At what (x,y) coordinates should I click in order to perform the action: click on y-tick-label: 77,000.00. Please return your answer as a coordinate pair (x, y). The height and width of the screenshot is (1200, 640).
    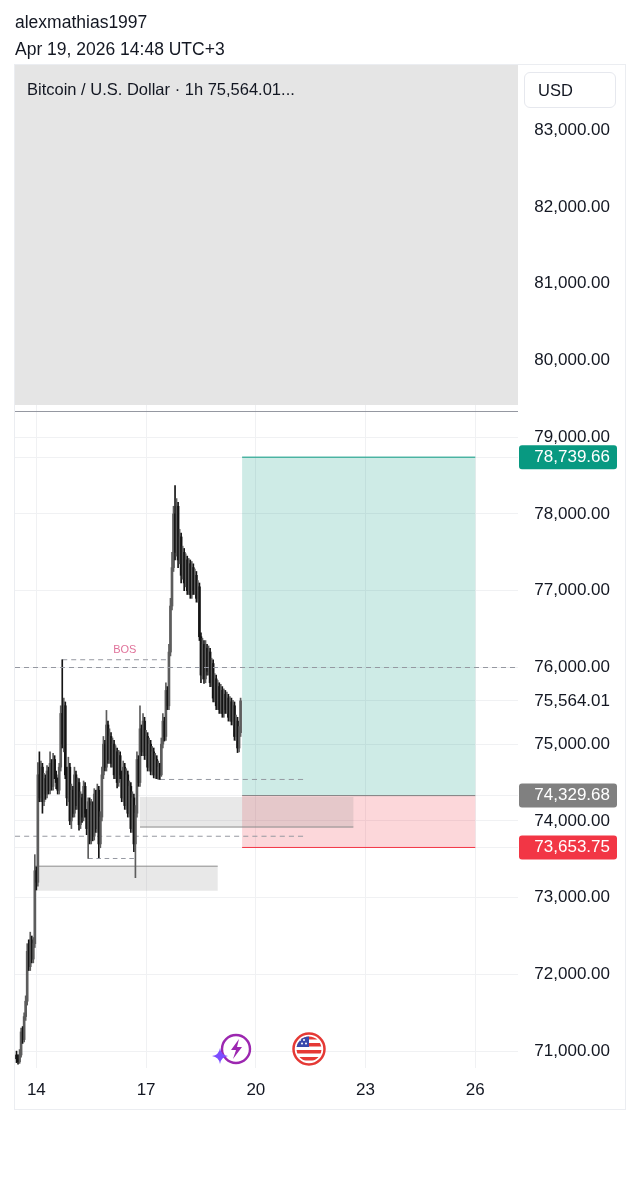
    Looking at the image, I should click on (572, 590).